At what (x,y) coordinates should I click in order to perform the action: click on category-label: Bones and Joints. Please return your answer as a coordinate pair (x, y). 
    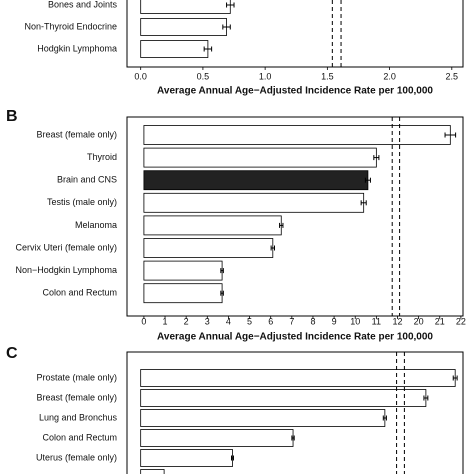
    Looking at the image, I should click on (83, 4).